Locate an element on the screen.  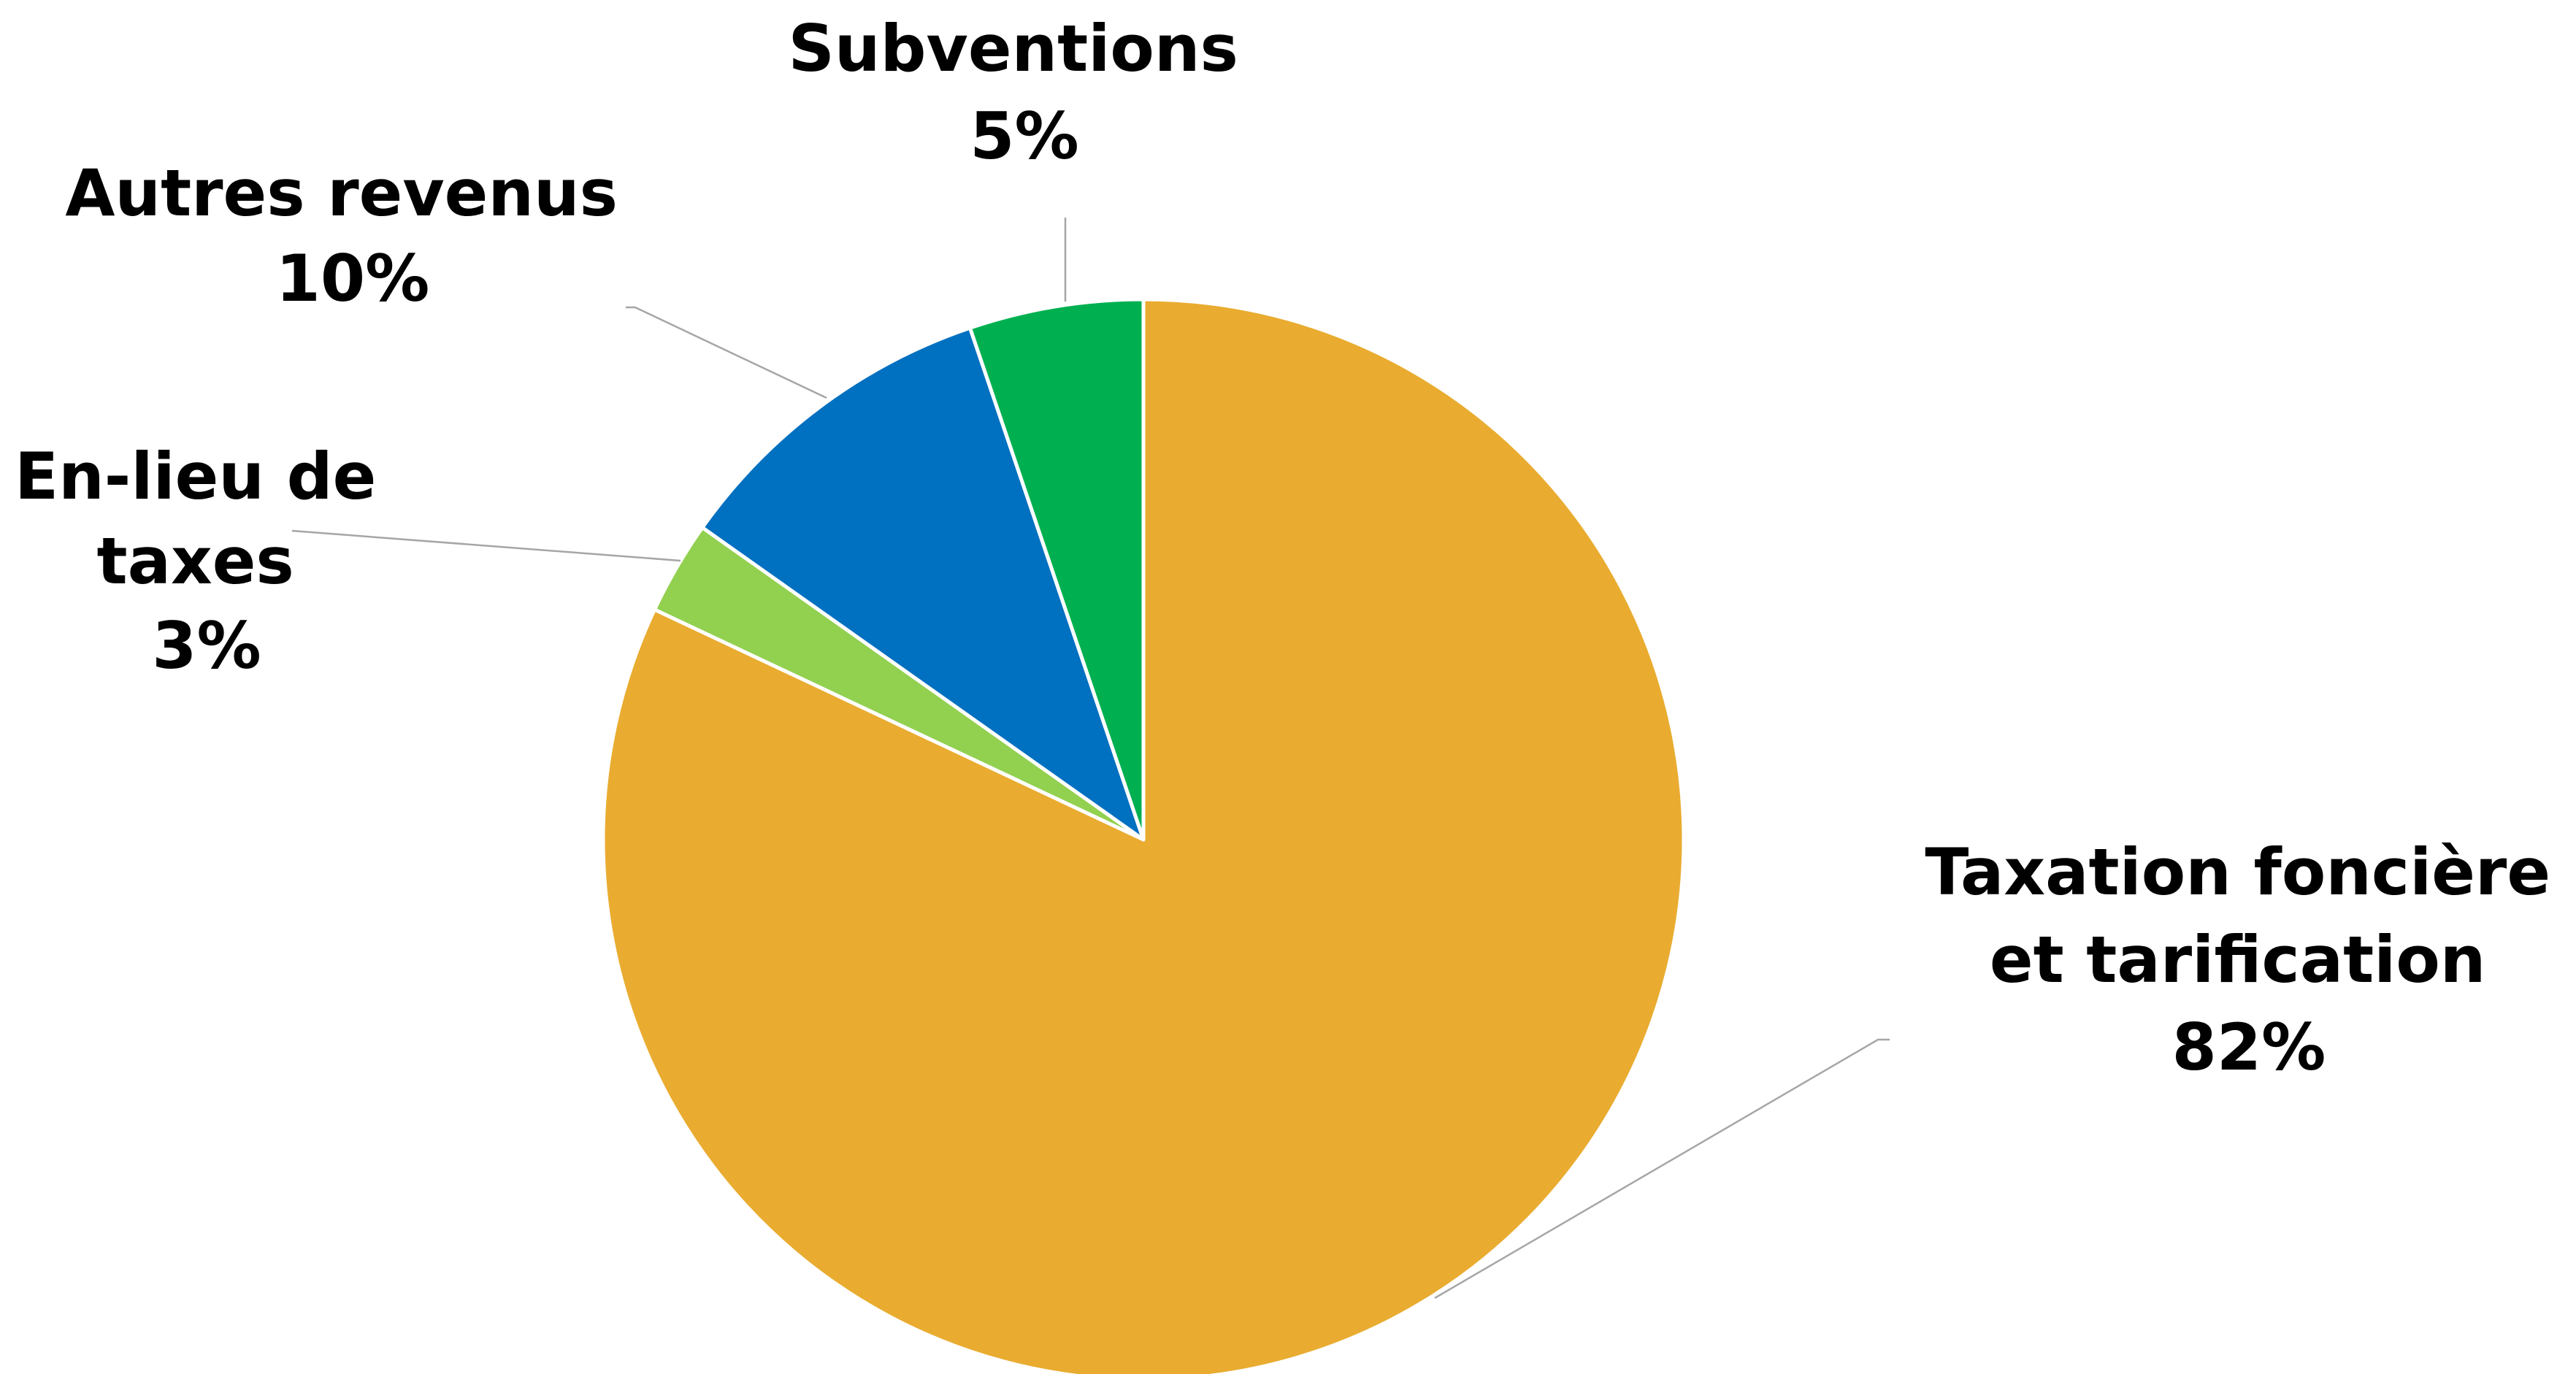
slice-label-taxation: Taxation foncière et tarification 82% is located at coordinates (2248, 960).